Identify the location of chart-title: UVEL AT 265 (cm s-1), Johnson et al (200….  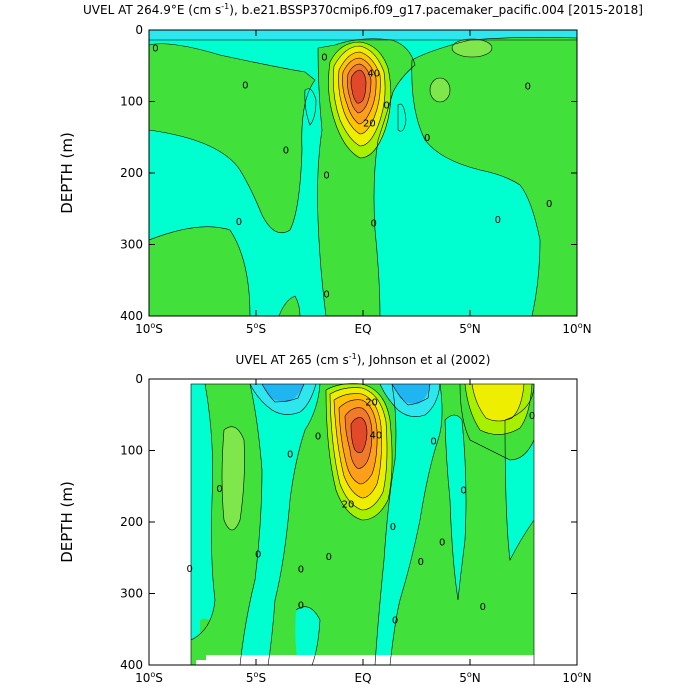
(363, 359).